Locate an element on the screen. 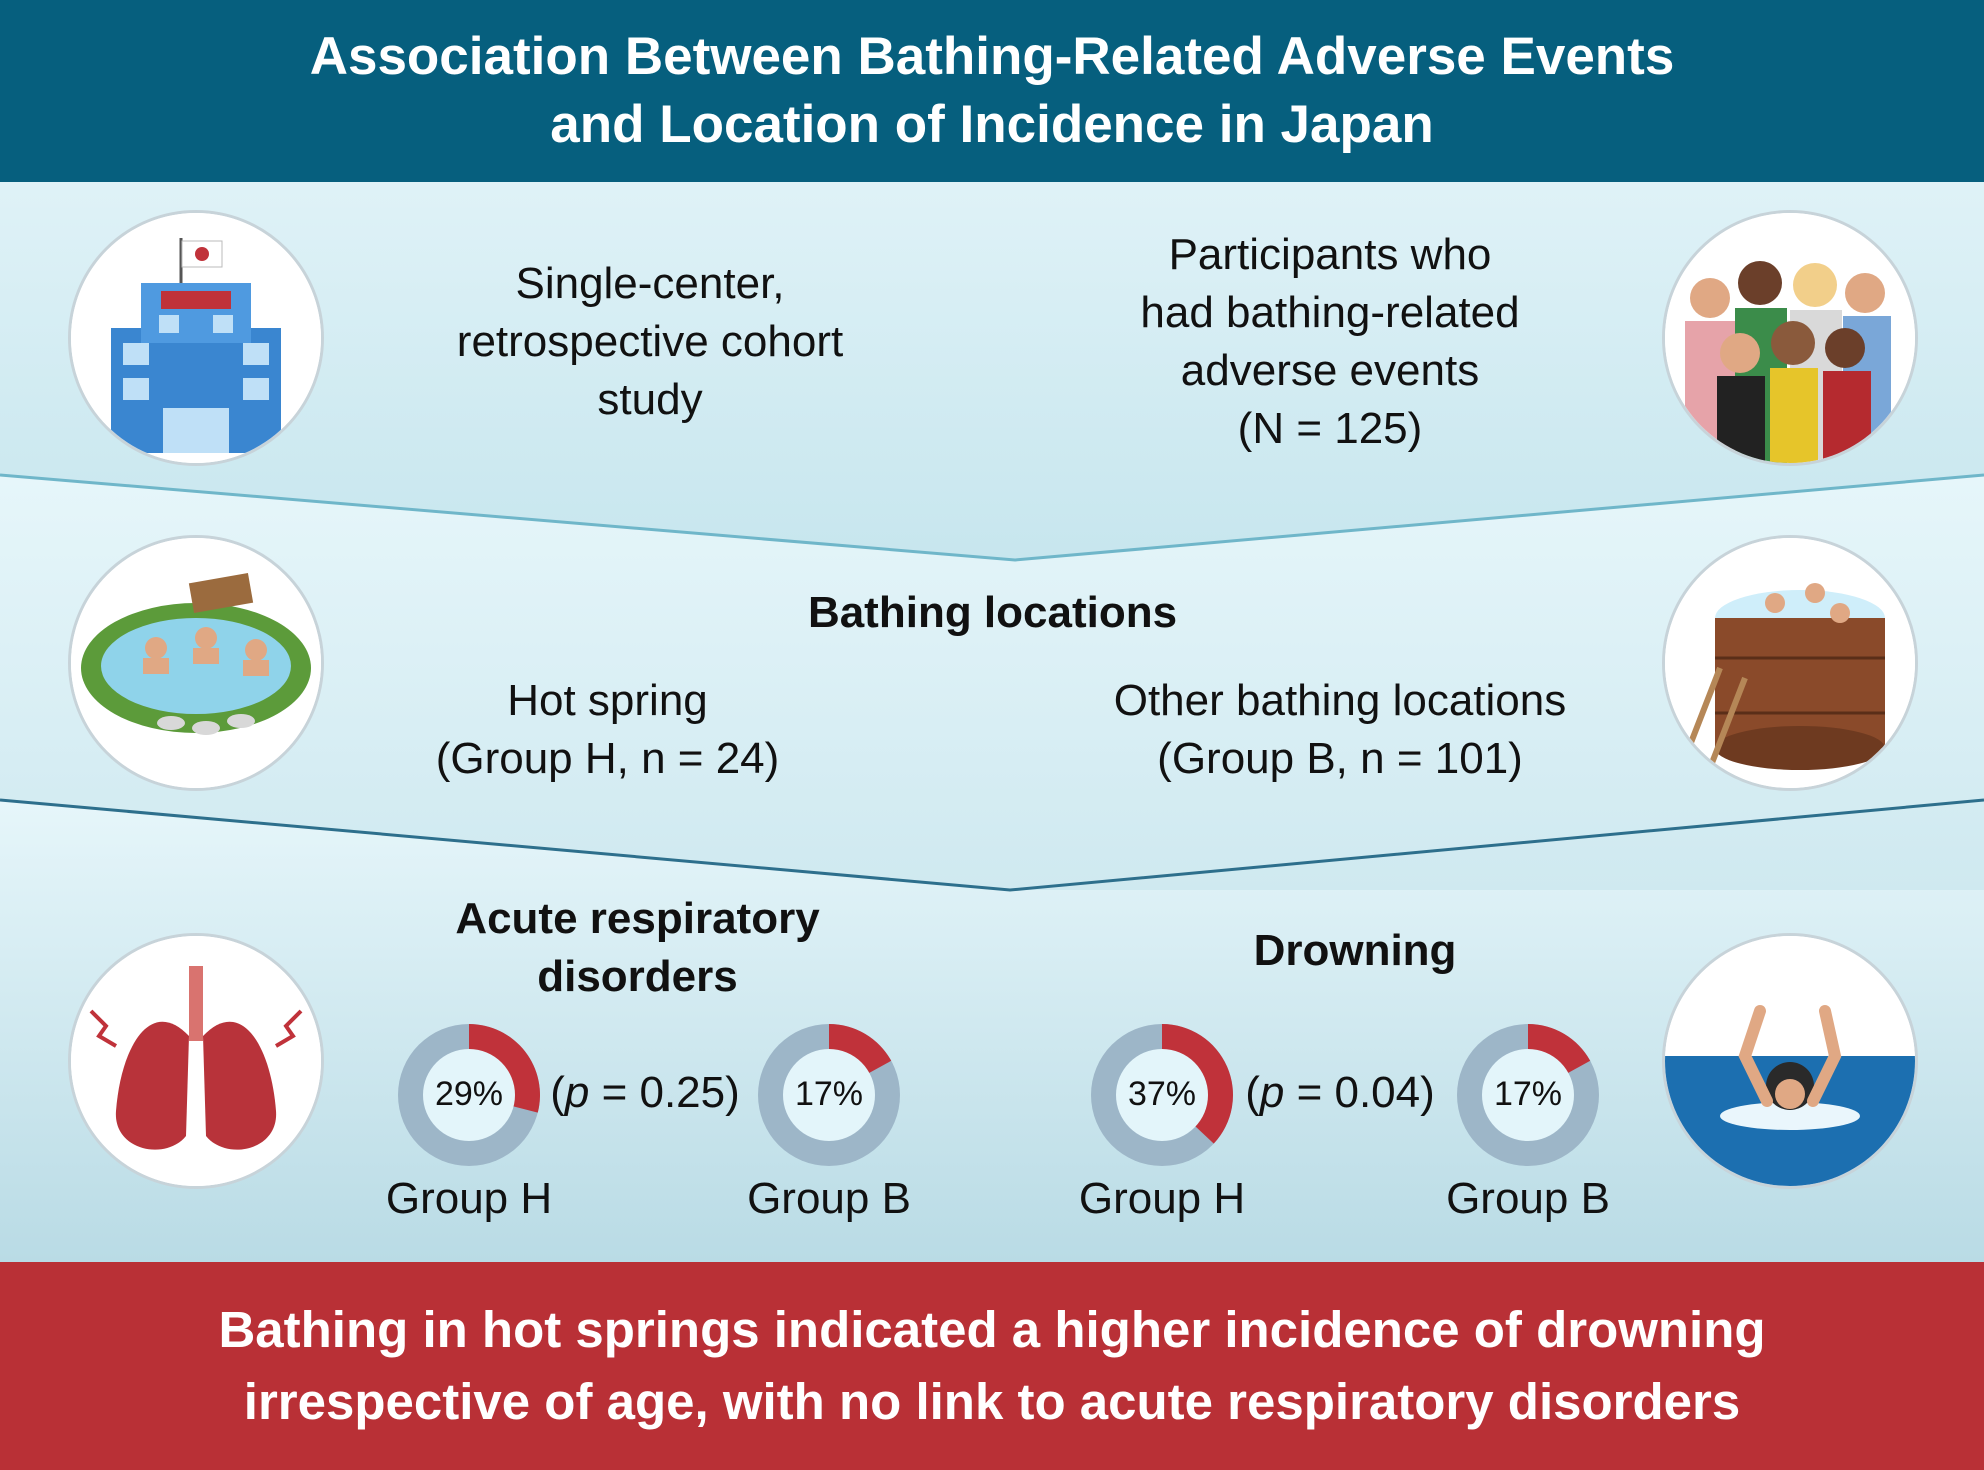 The width and height of the screenshot is (1984, 1470). donut-percent-label: 29% is located at coordinates (469, 1094).